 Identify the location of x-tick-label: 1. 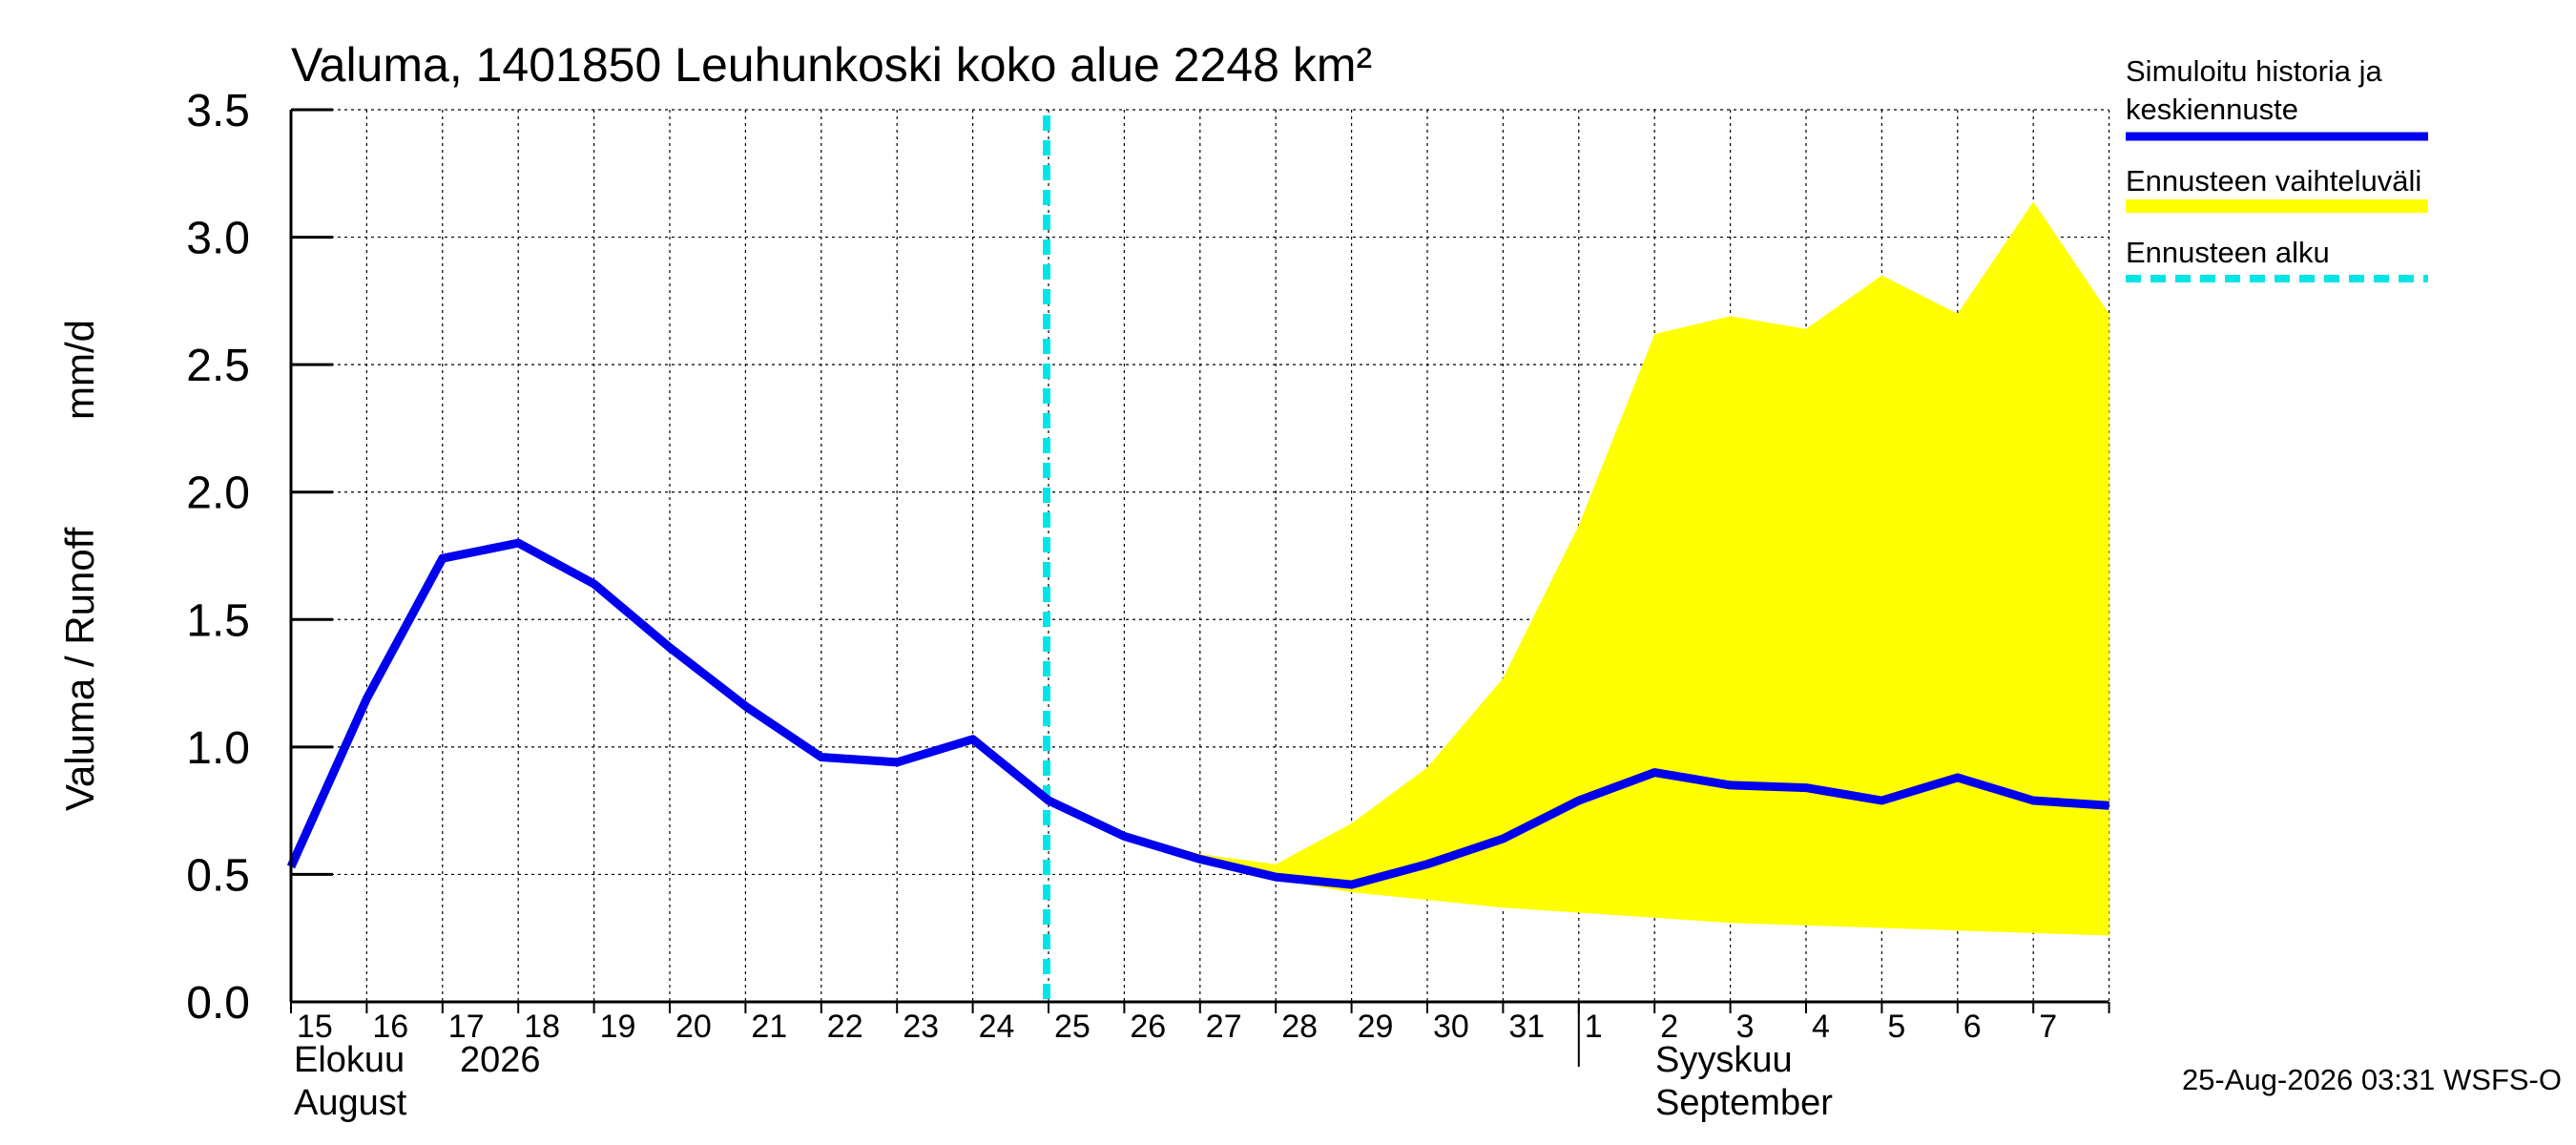
(1594, 1027).